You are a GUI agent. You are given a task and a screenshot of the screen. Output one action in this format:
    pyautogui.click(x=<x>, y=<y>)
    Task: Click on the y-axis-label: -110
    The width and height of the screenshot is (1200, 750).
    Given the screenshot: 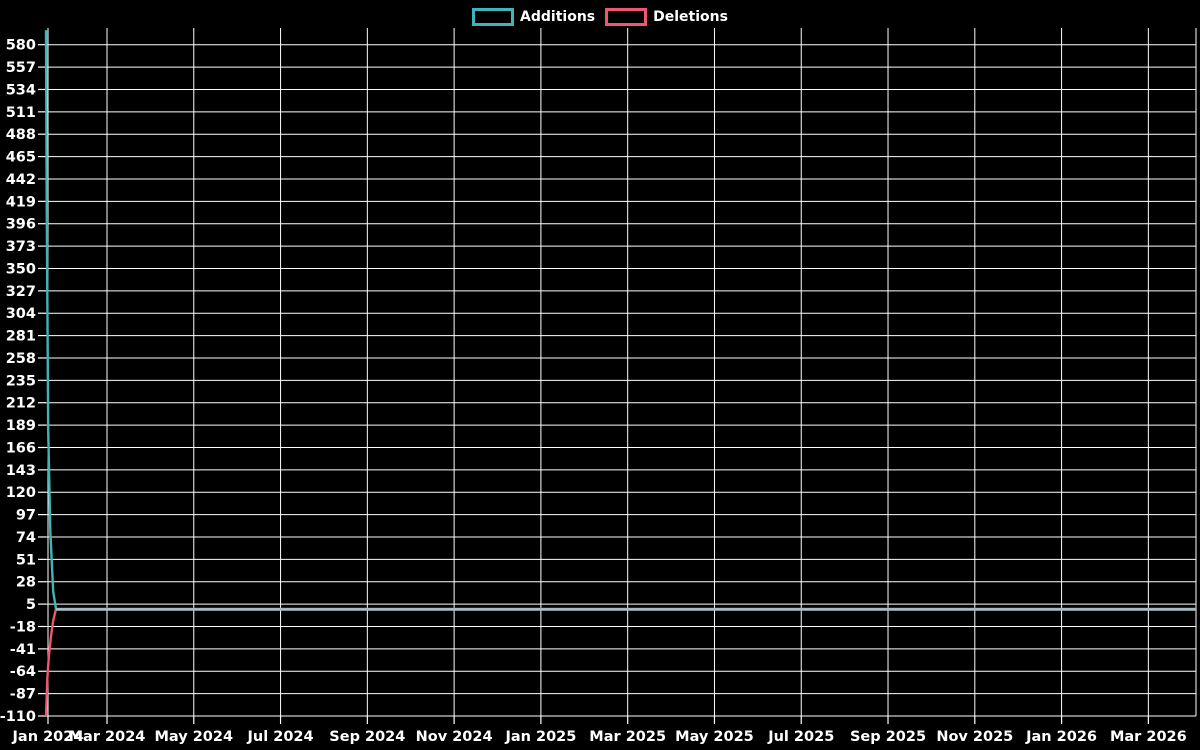 What is the action you would take?
    pyautogui.click(x=18, y=717)
    